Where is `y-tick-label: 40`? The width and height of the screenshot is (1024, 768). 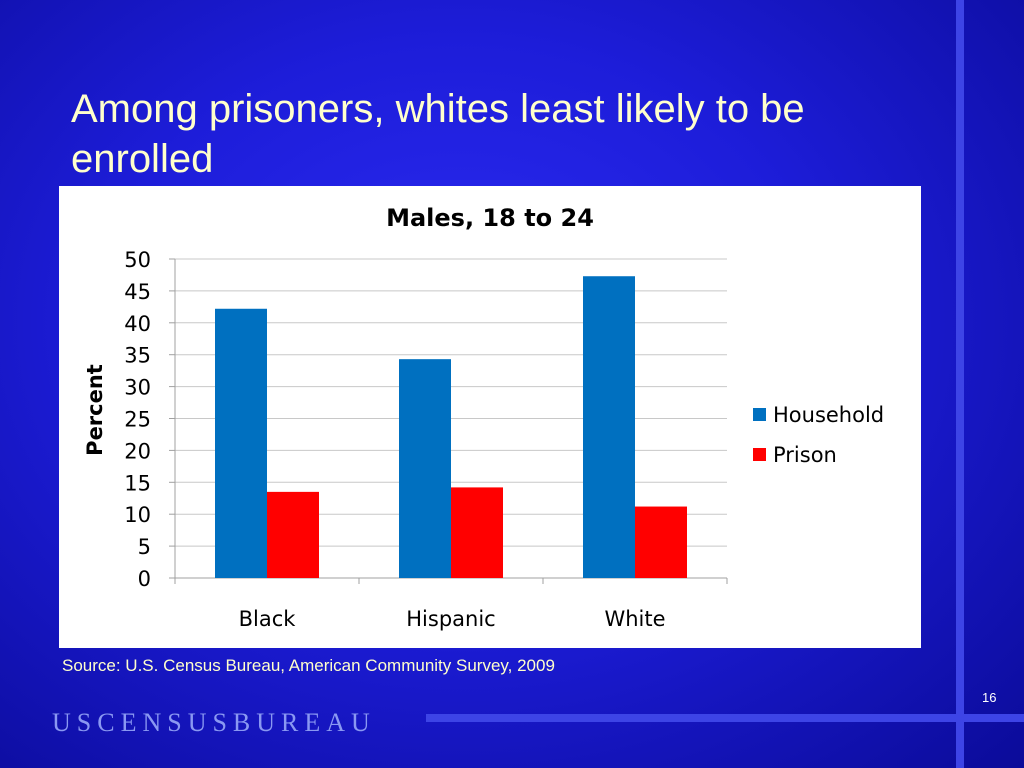 y-tick-label: 40 is located at coordinates (137, 324).